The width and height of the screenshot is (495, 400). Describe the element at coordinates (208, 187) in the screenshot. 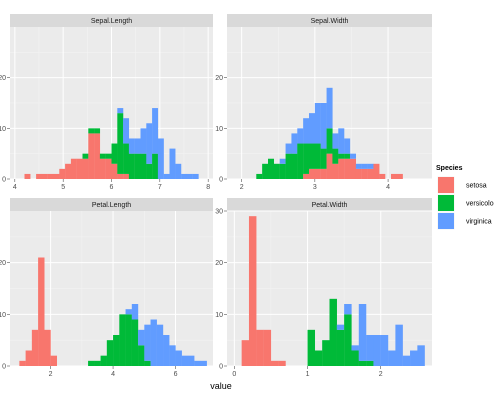

I see `x-tick-label: 8` at that location.